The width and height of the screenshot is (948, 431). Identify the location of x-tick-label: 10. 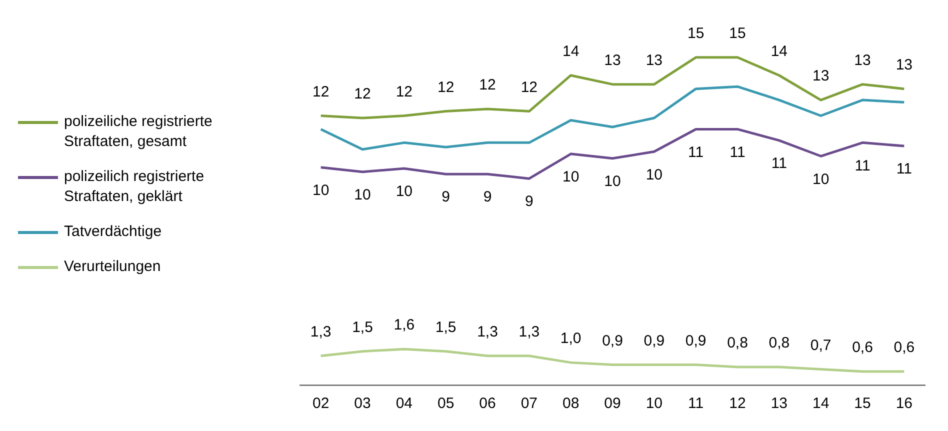
(654, 403).